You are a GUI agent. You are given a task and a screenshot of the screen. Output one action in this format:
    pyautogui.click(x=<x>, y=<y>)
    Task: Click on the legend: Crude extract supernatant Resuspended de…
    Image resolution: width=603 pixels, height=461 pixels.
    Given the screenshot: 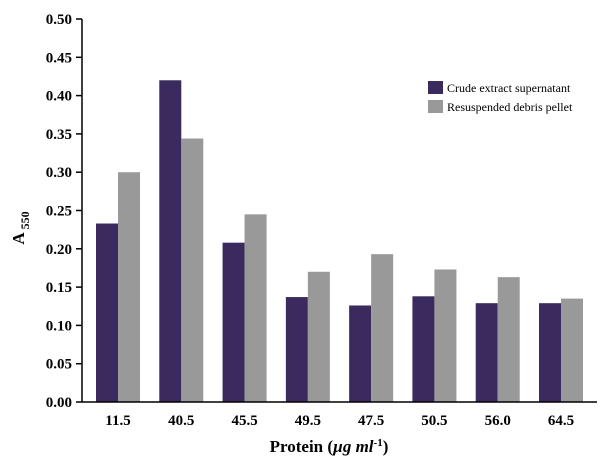 What is the action you would take?
    pyautogui.click(x=500, y=97)
    